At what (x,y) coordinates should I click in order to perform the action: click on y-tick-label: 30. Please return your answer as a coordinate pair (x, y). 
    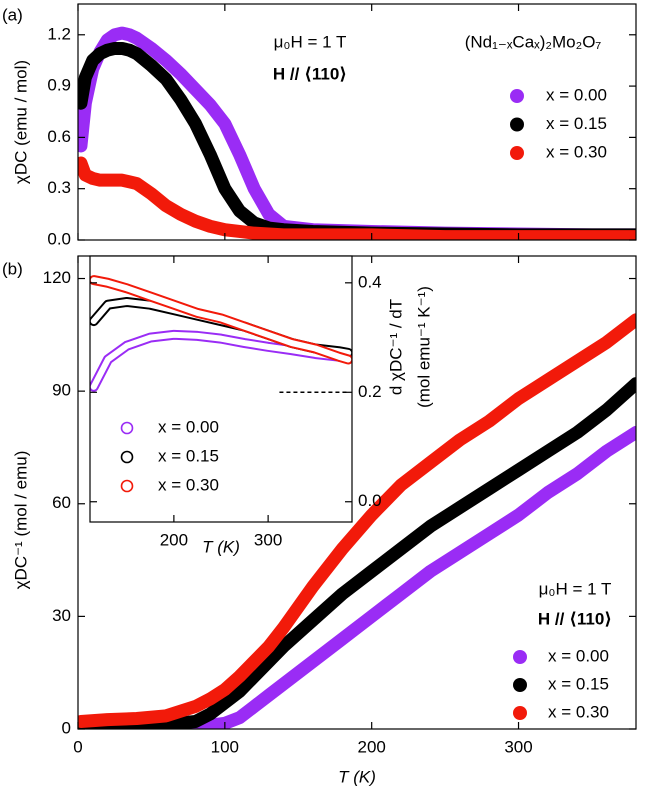
    Looking at the image, I should click on (61, 615).